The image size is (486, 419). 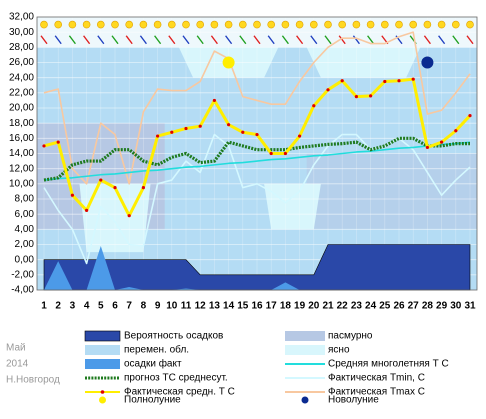 What do you see at coordinates (470, 306) in the screenshot?
I see `x-tick-label: 31` at bounding box center [470, 306].